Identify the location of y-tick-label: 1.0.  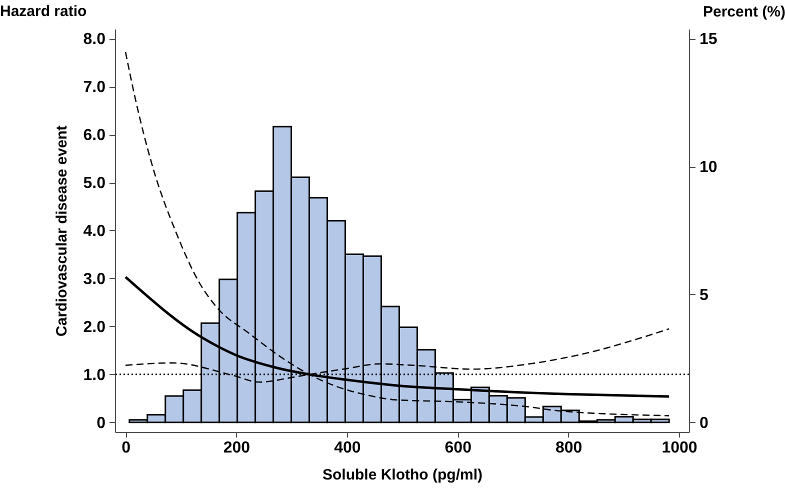
(94, 375).